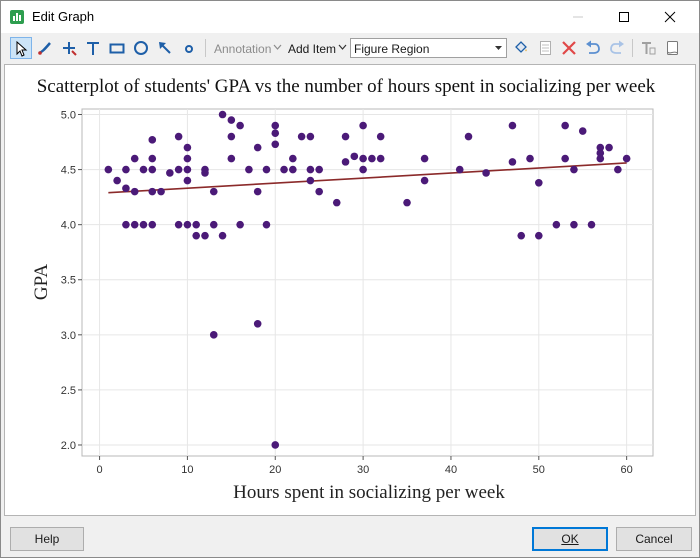 This screenshot has width=700, height=558. What do you see at coordinates (654, 539) in the screenshot?
I see `cancel-button: Cancel` at bounding box center [654, 539].